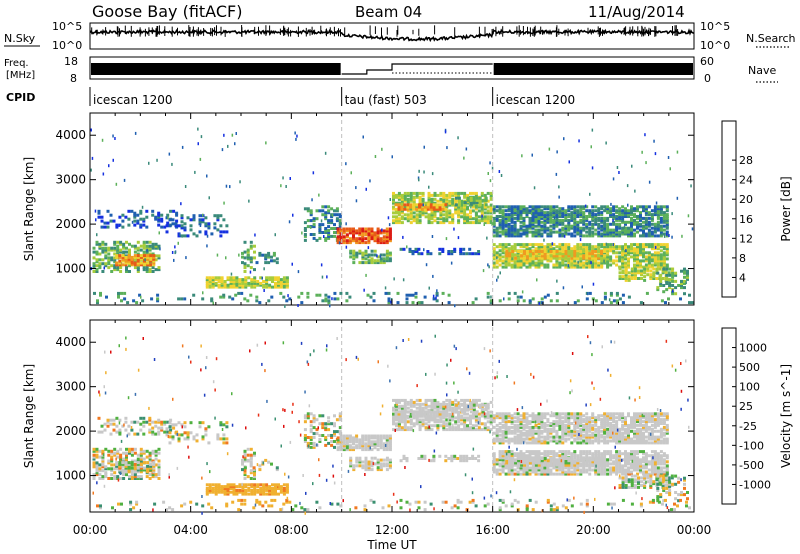  Describe the element at coordinates (132, 100) in the screenshot. I see `cpid-segment-label: icescan 1200` at that location.